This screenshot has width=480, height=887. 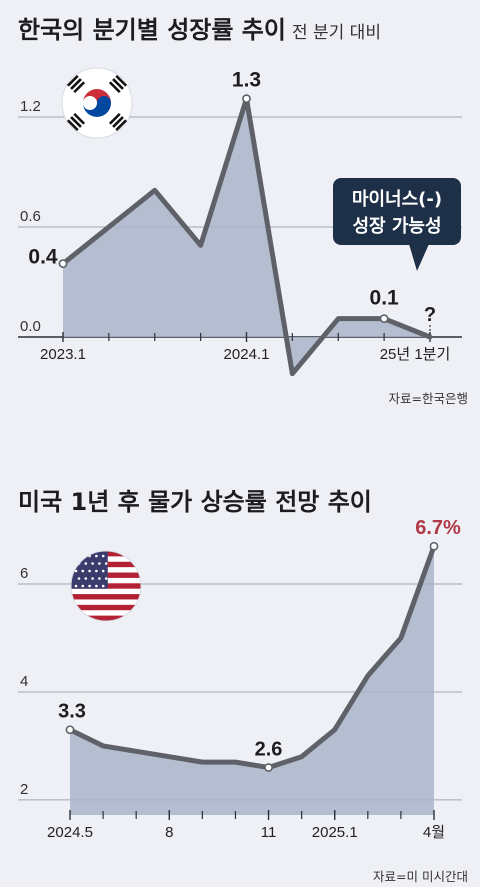 I want to click on data-label: 0.4, so click(x=43, y=257).